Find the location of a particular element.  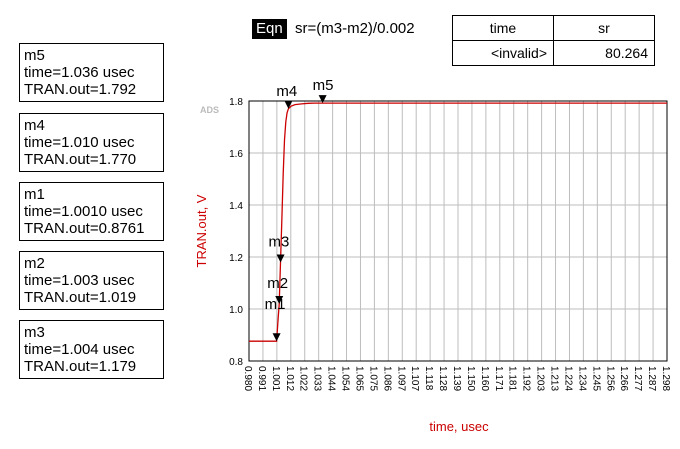

x-tick-label: 1.012 is located at coordinates (289, 378).